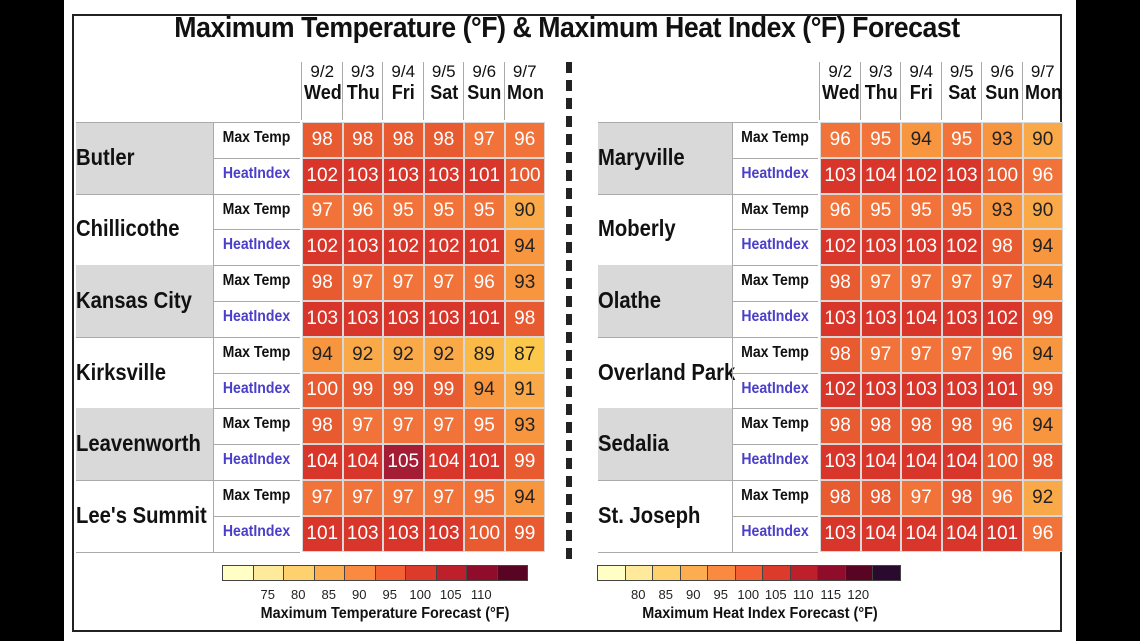 This screenshot has width=1140, height=641. What do you see at coordinates (1042, 247) in the screenshot?
I see `heat-index-cell: 94` at bounding box center [1042, 247].